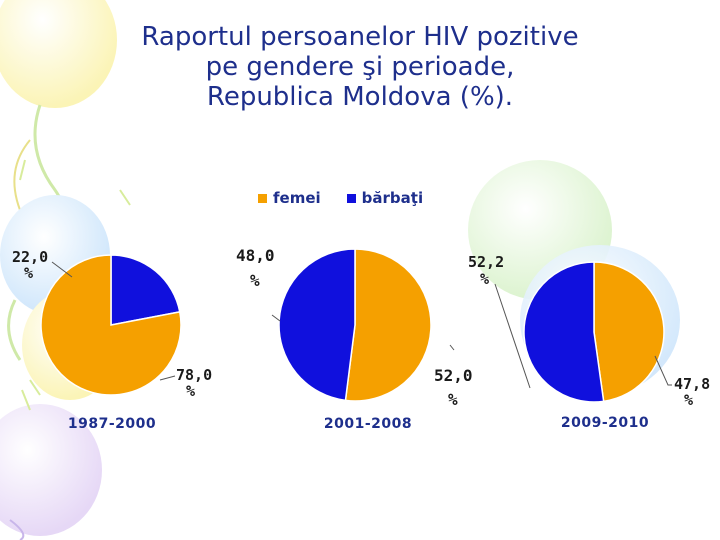  Describe the element at coordinates (486, 262) in the screenshot. I see `data-label-value-barbati: 52,2` at that location.